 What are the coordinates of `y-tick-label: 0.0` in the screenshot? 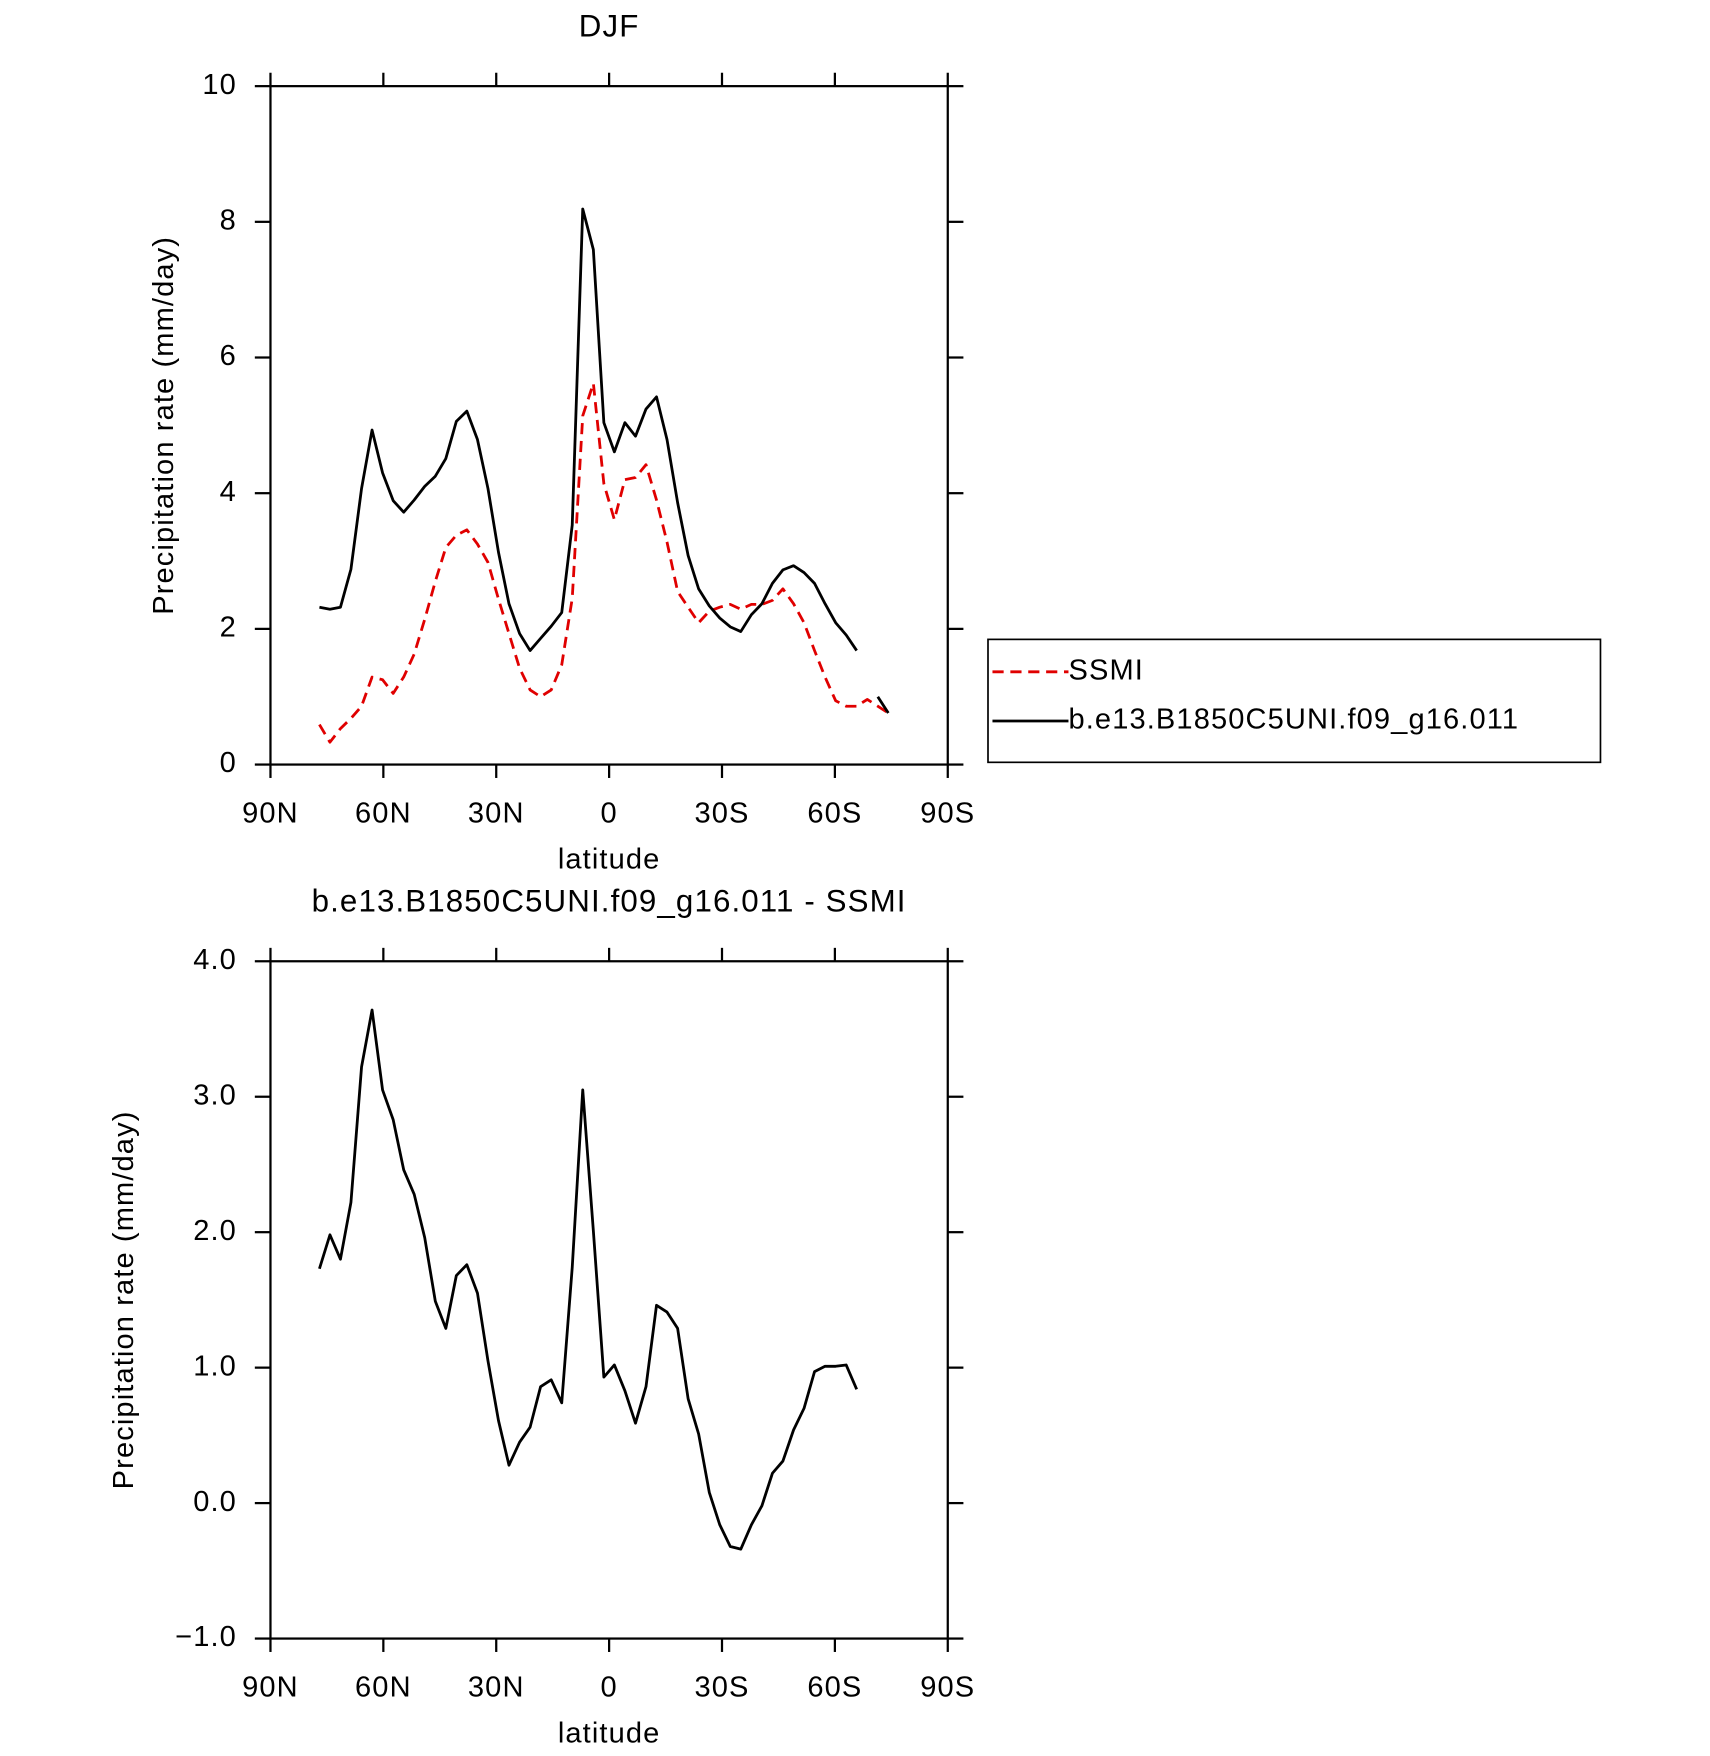 It's located at (215, 1502).